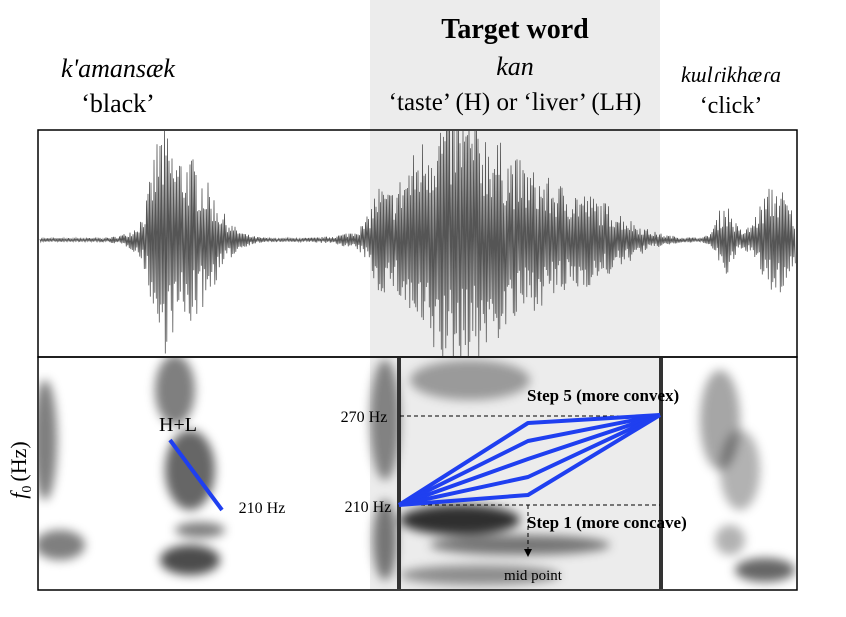 The height and width of the screenshot is (617, 846). I want to click on guides, so click(530, 486).